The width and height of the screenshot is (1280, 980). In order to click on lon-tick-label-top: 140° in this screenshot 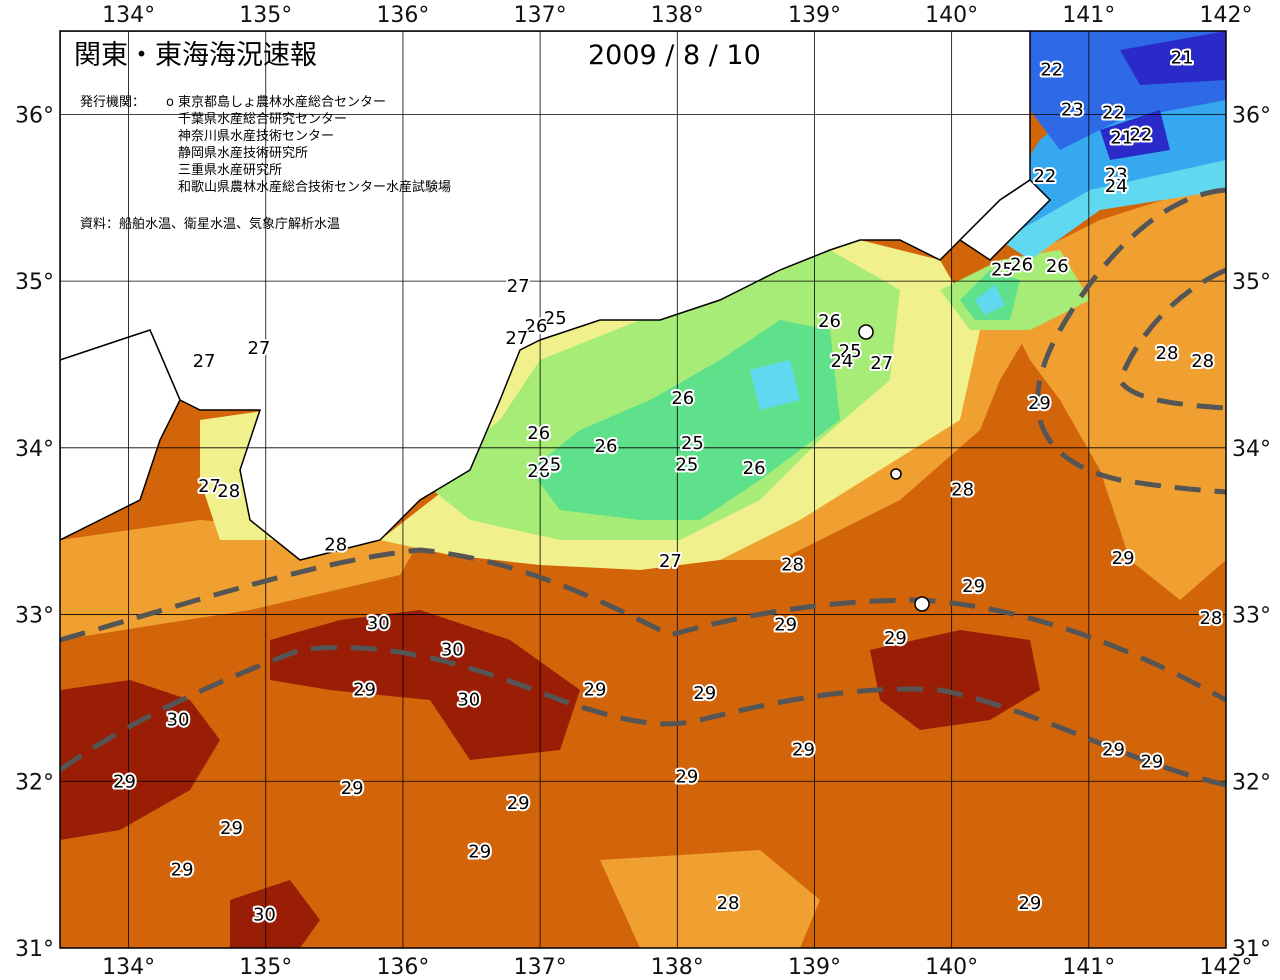, I will do `click(951, 15)`.